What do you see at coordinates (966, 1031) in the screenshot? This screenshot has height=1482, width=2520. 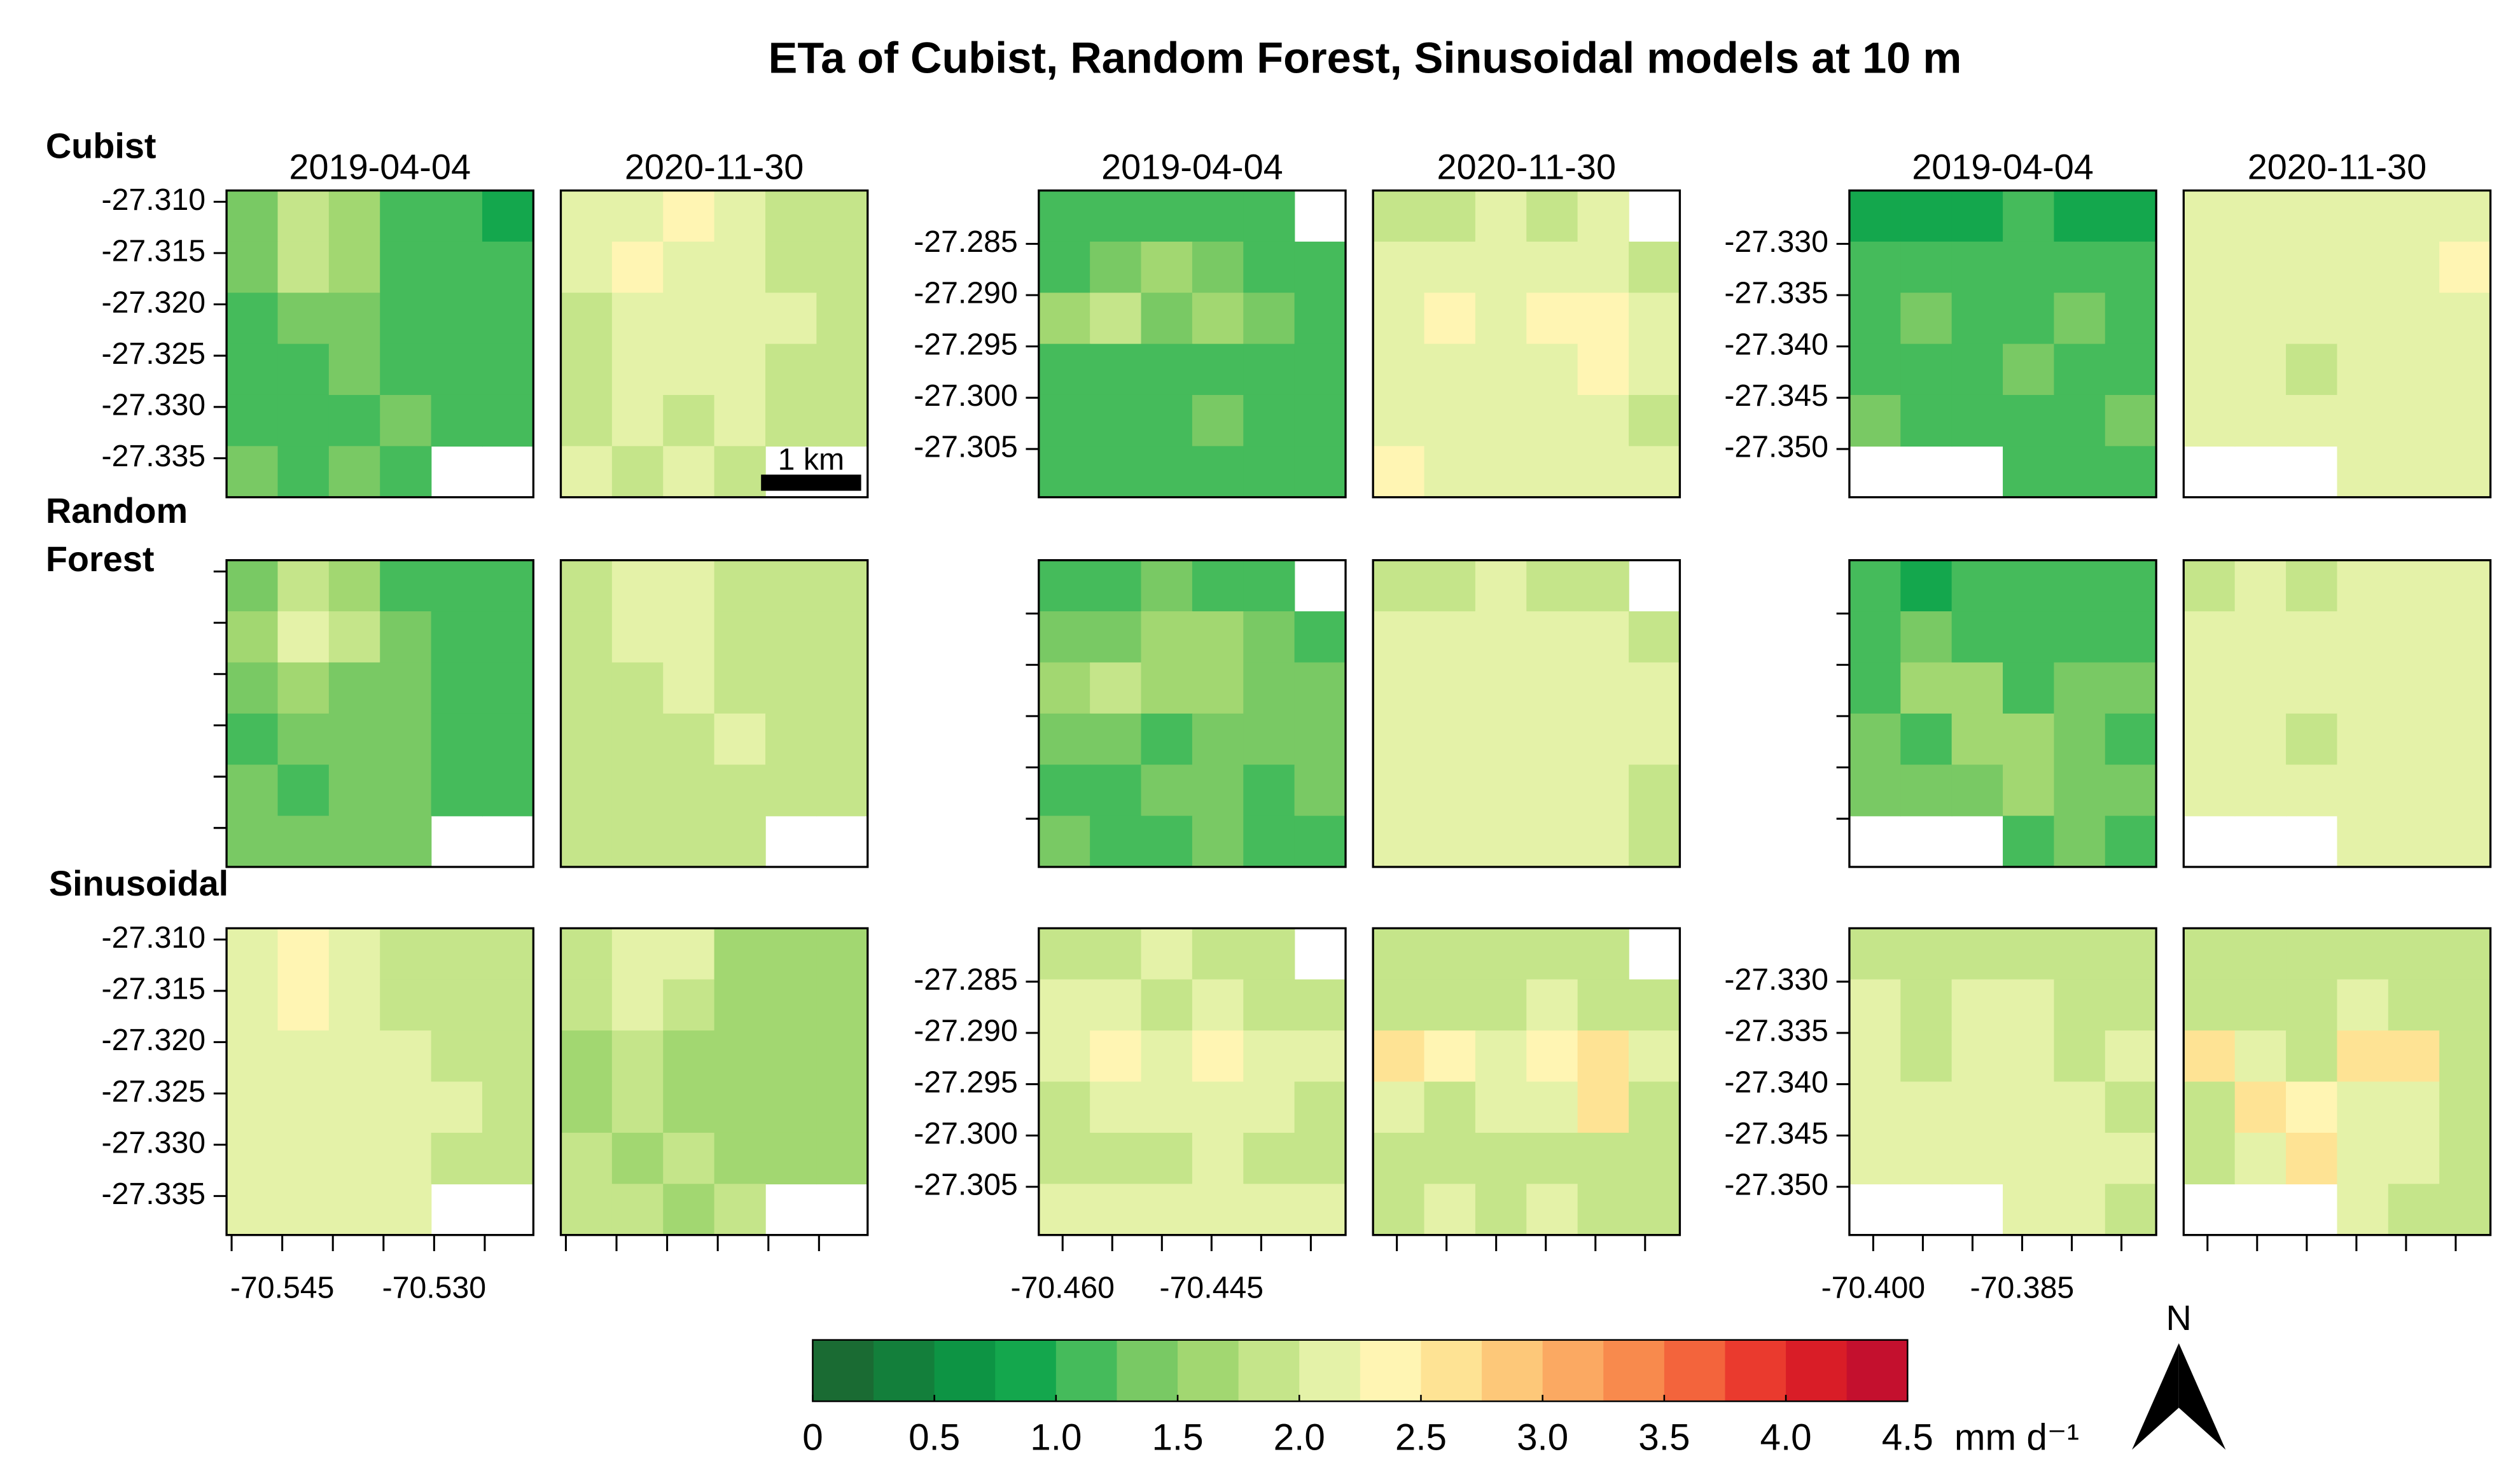 I see `y-tick-label: -27.290` at bounding box center [966, 1031].